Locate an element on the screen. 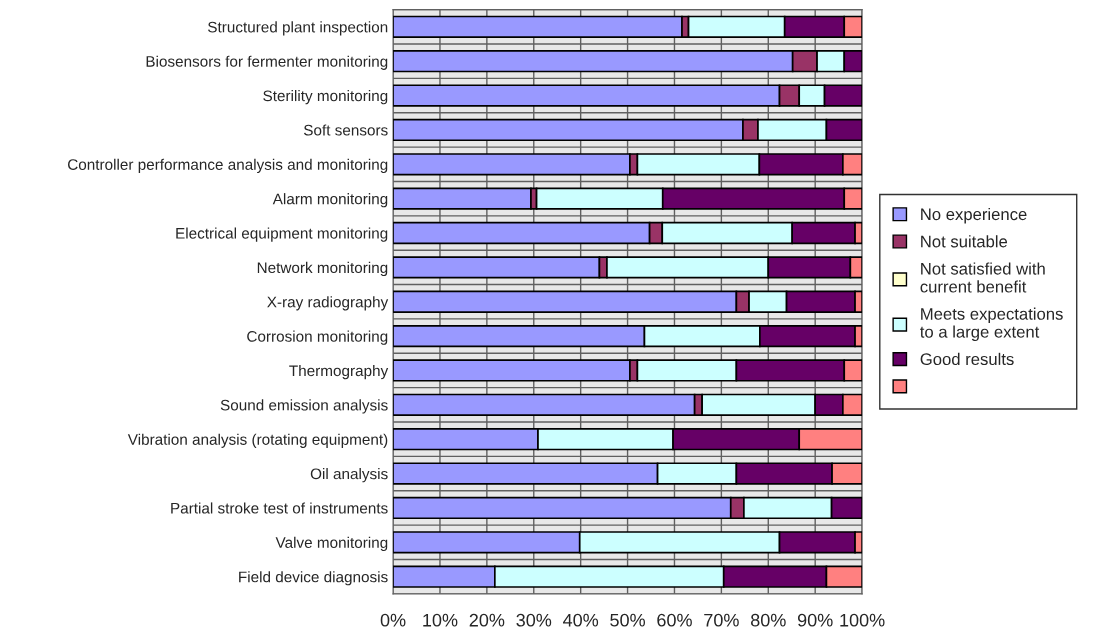 This screenshot has height=642, width=1101. y-tick-label: Vibration analysis (rotating equipment) is located at coordinates (257, 440).